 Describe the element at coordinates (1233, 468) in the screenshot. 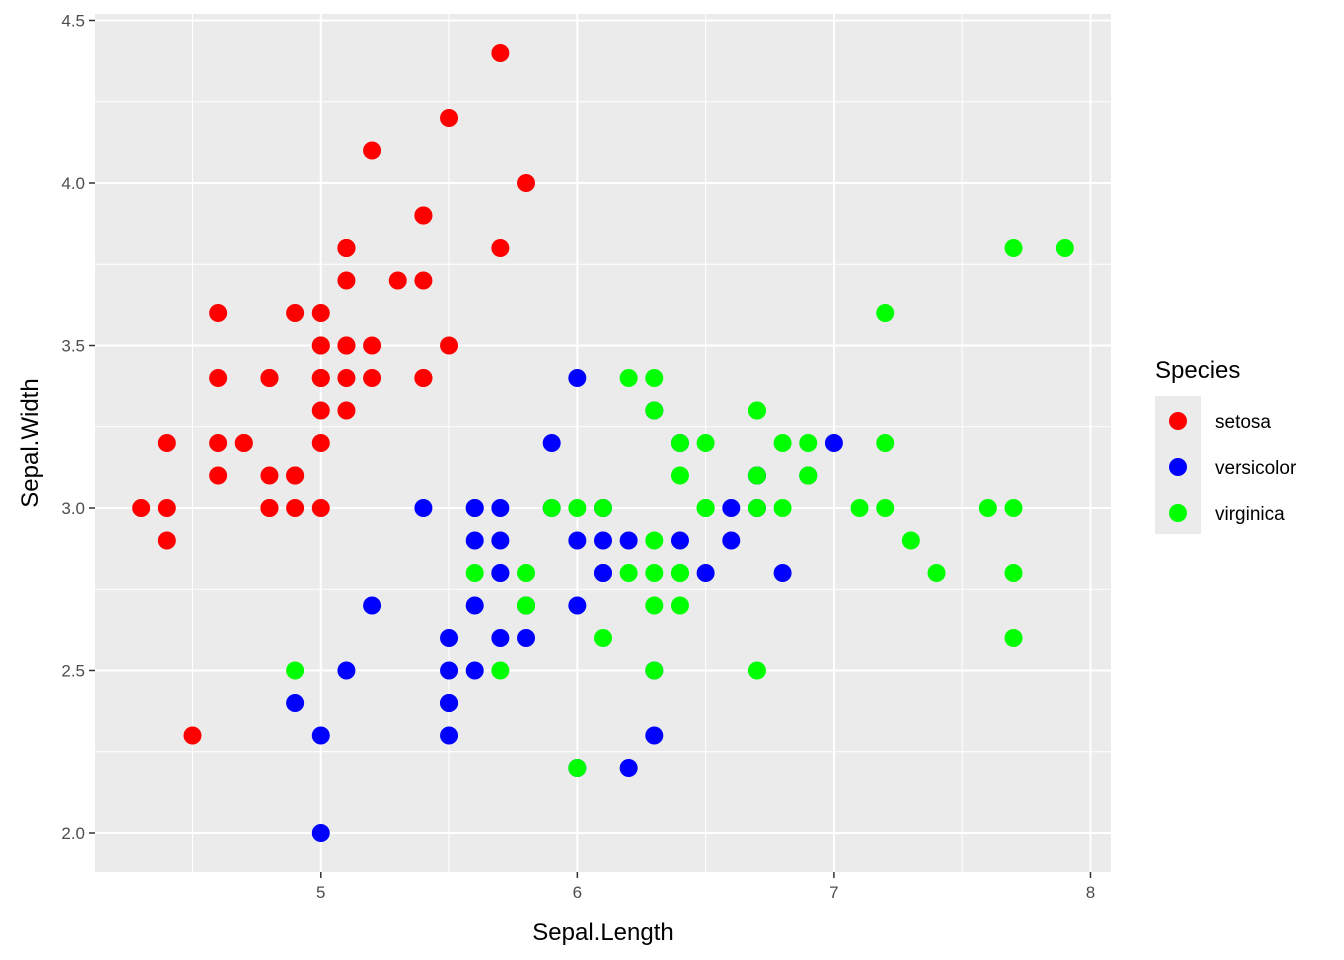

I see `legend-items: setosa versicolor virginica` at that location.